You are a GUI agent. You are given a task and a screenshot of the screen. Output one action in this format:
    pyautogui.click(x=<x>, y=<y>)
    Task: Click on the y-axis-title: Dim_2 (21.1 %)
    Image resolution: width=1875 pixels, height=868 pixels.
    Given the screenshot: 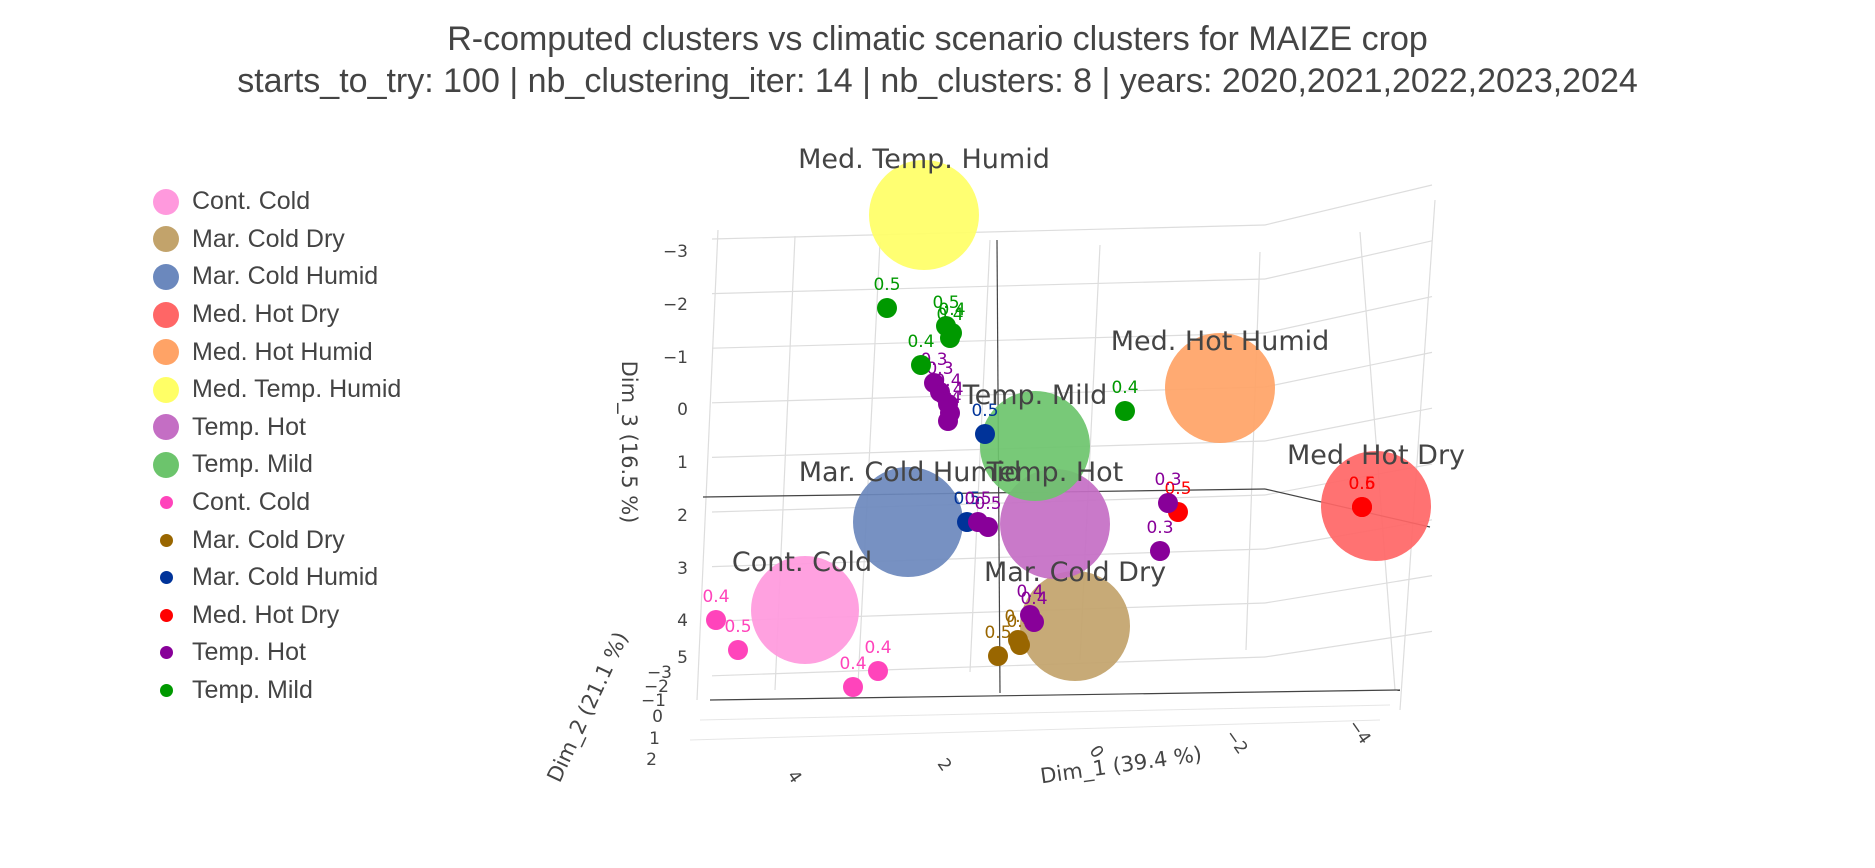 What is the action you would take?
    pyautogui.click(x=587, y=707)
    